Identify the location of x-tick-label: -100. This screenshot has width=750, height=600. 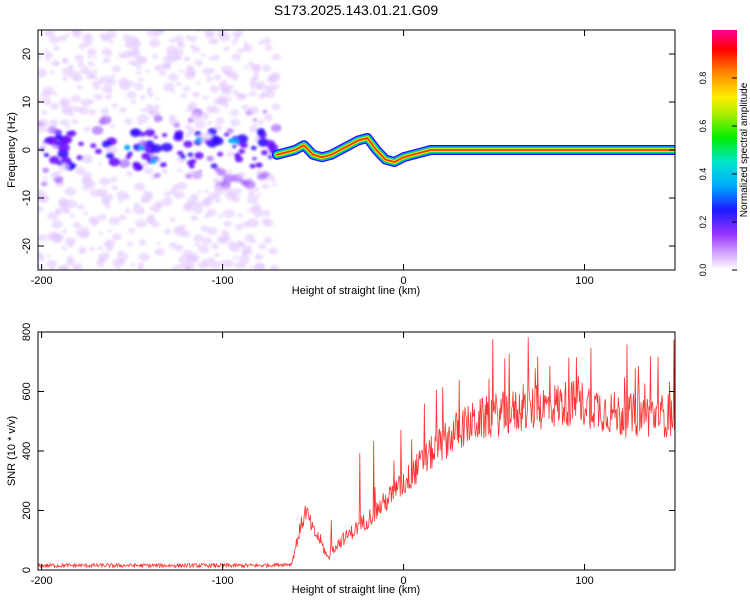
(223, 281).